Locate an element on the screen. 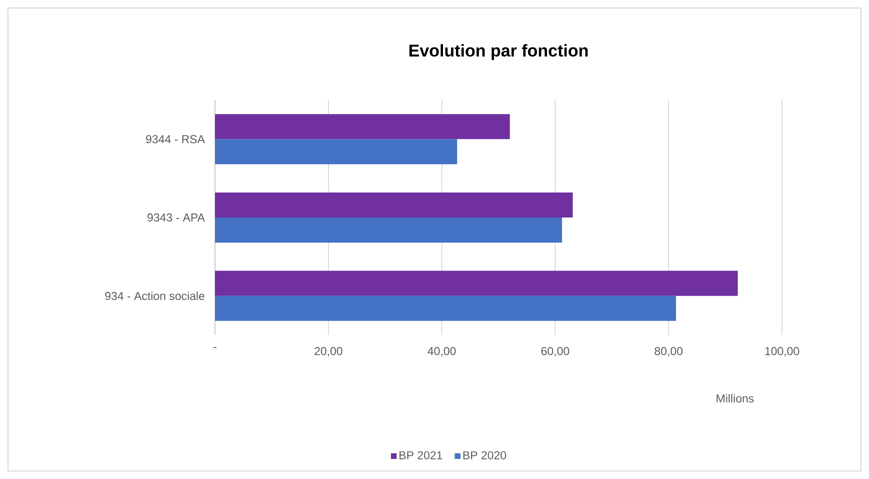 The width and height of the screenshot is (869, 479). x-tick-label: 80,00 is located at coordinates (668, 352).